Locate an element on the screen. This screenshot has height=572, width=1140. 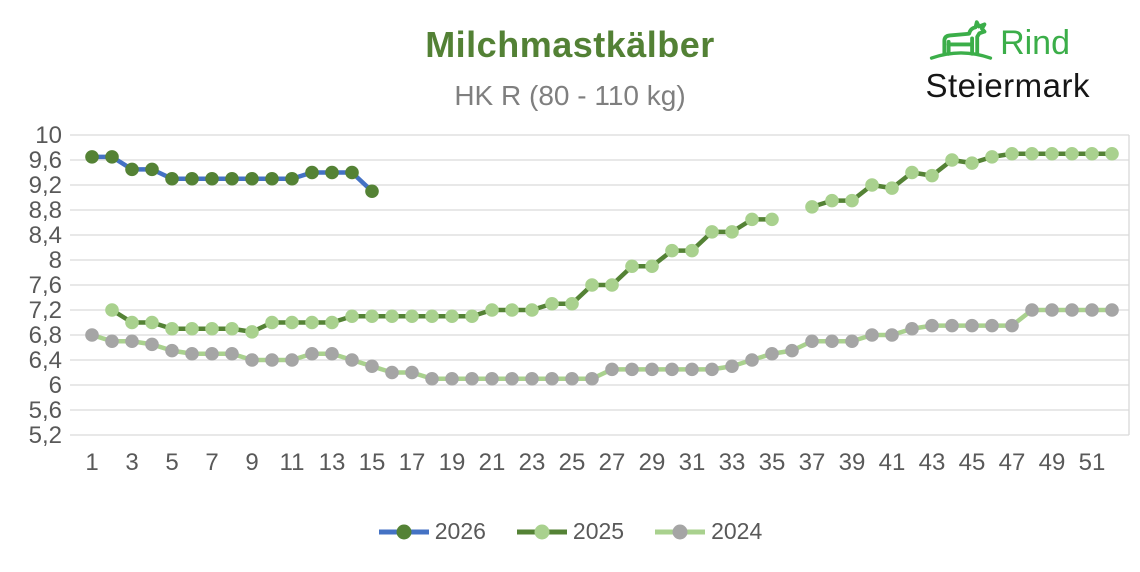
x-axis-tick-label: 15 is located at coordinates (372, 462).